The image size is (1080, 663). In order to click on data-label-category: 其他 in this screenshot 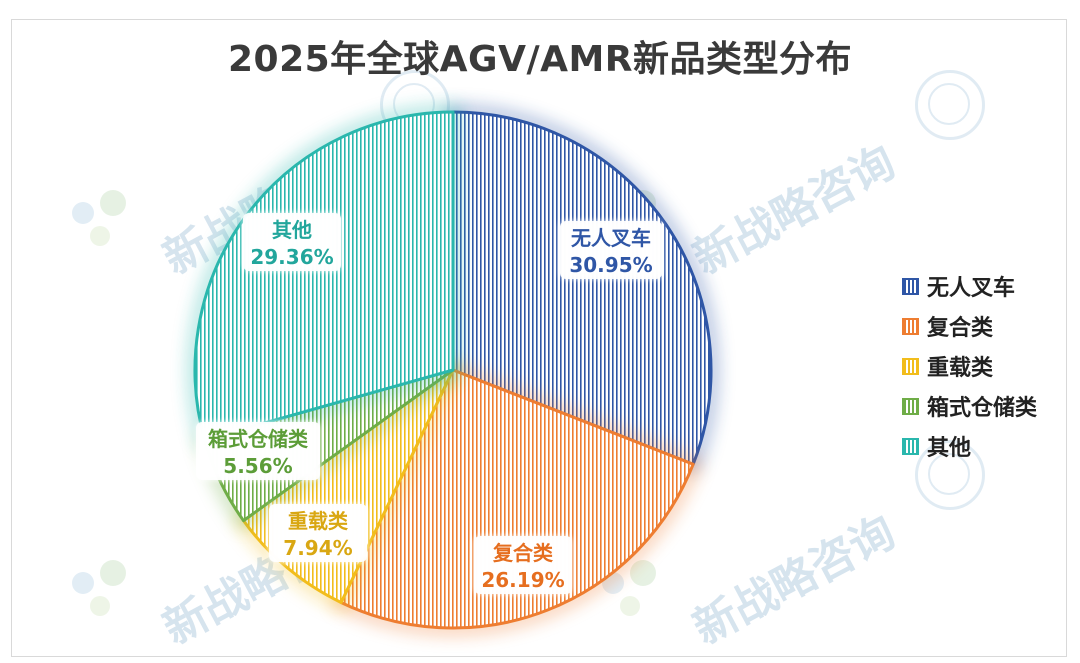, I will do `click(292, 230)`.